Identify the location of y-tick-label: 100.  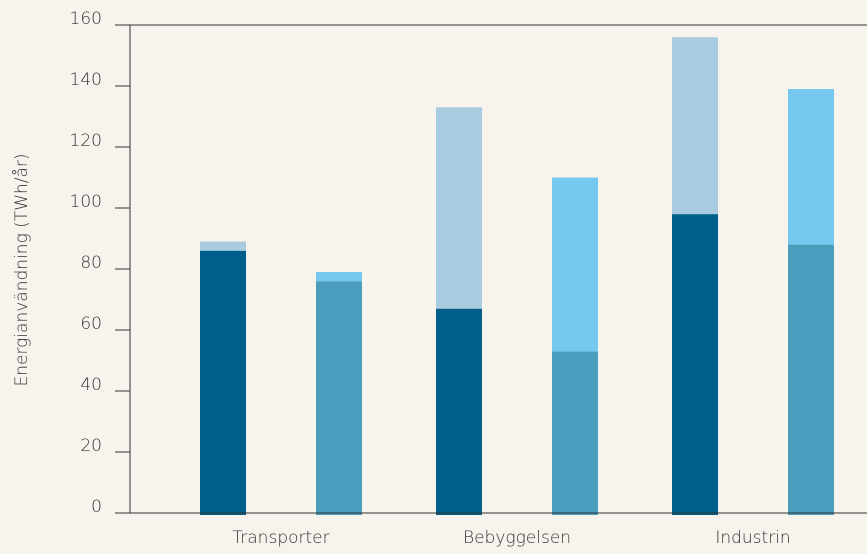
(86, 202).